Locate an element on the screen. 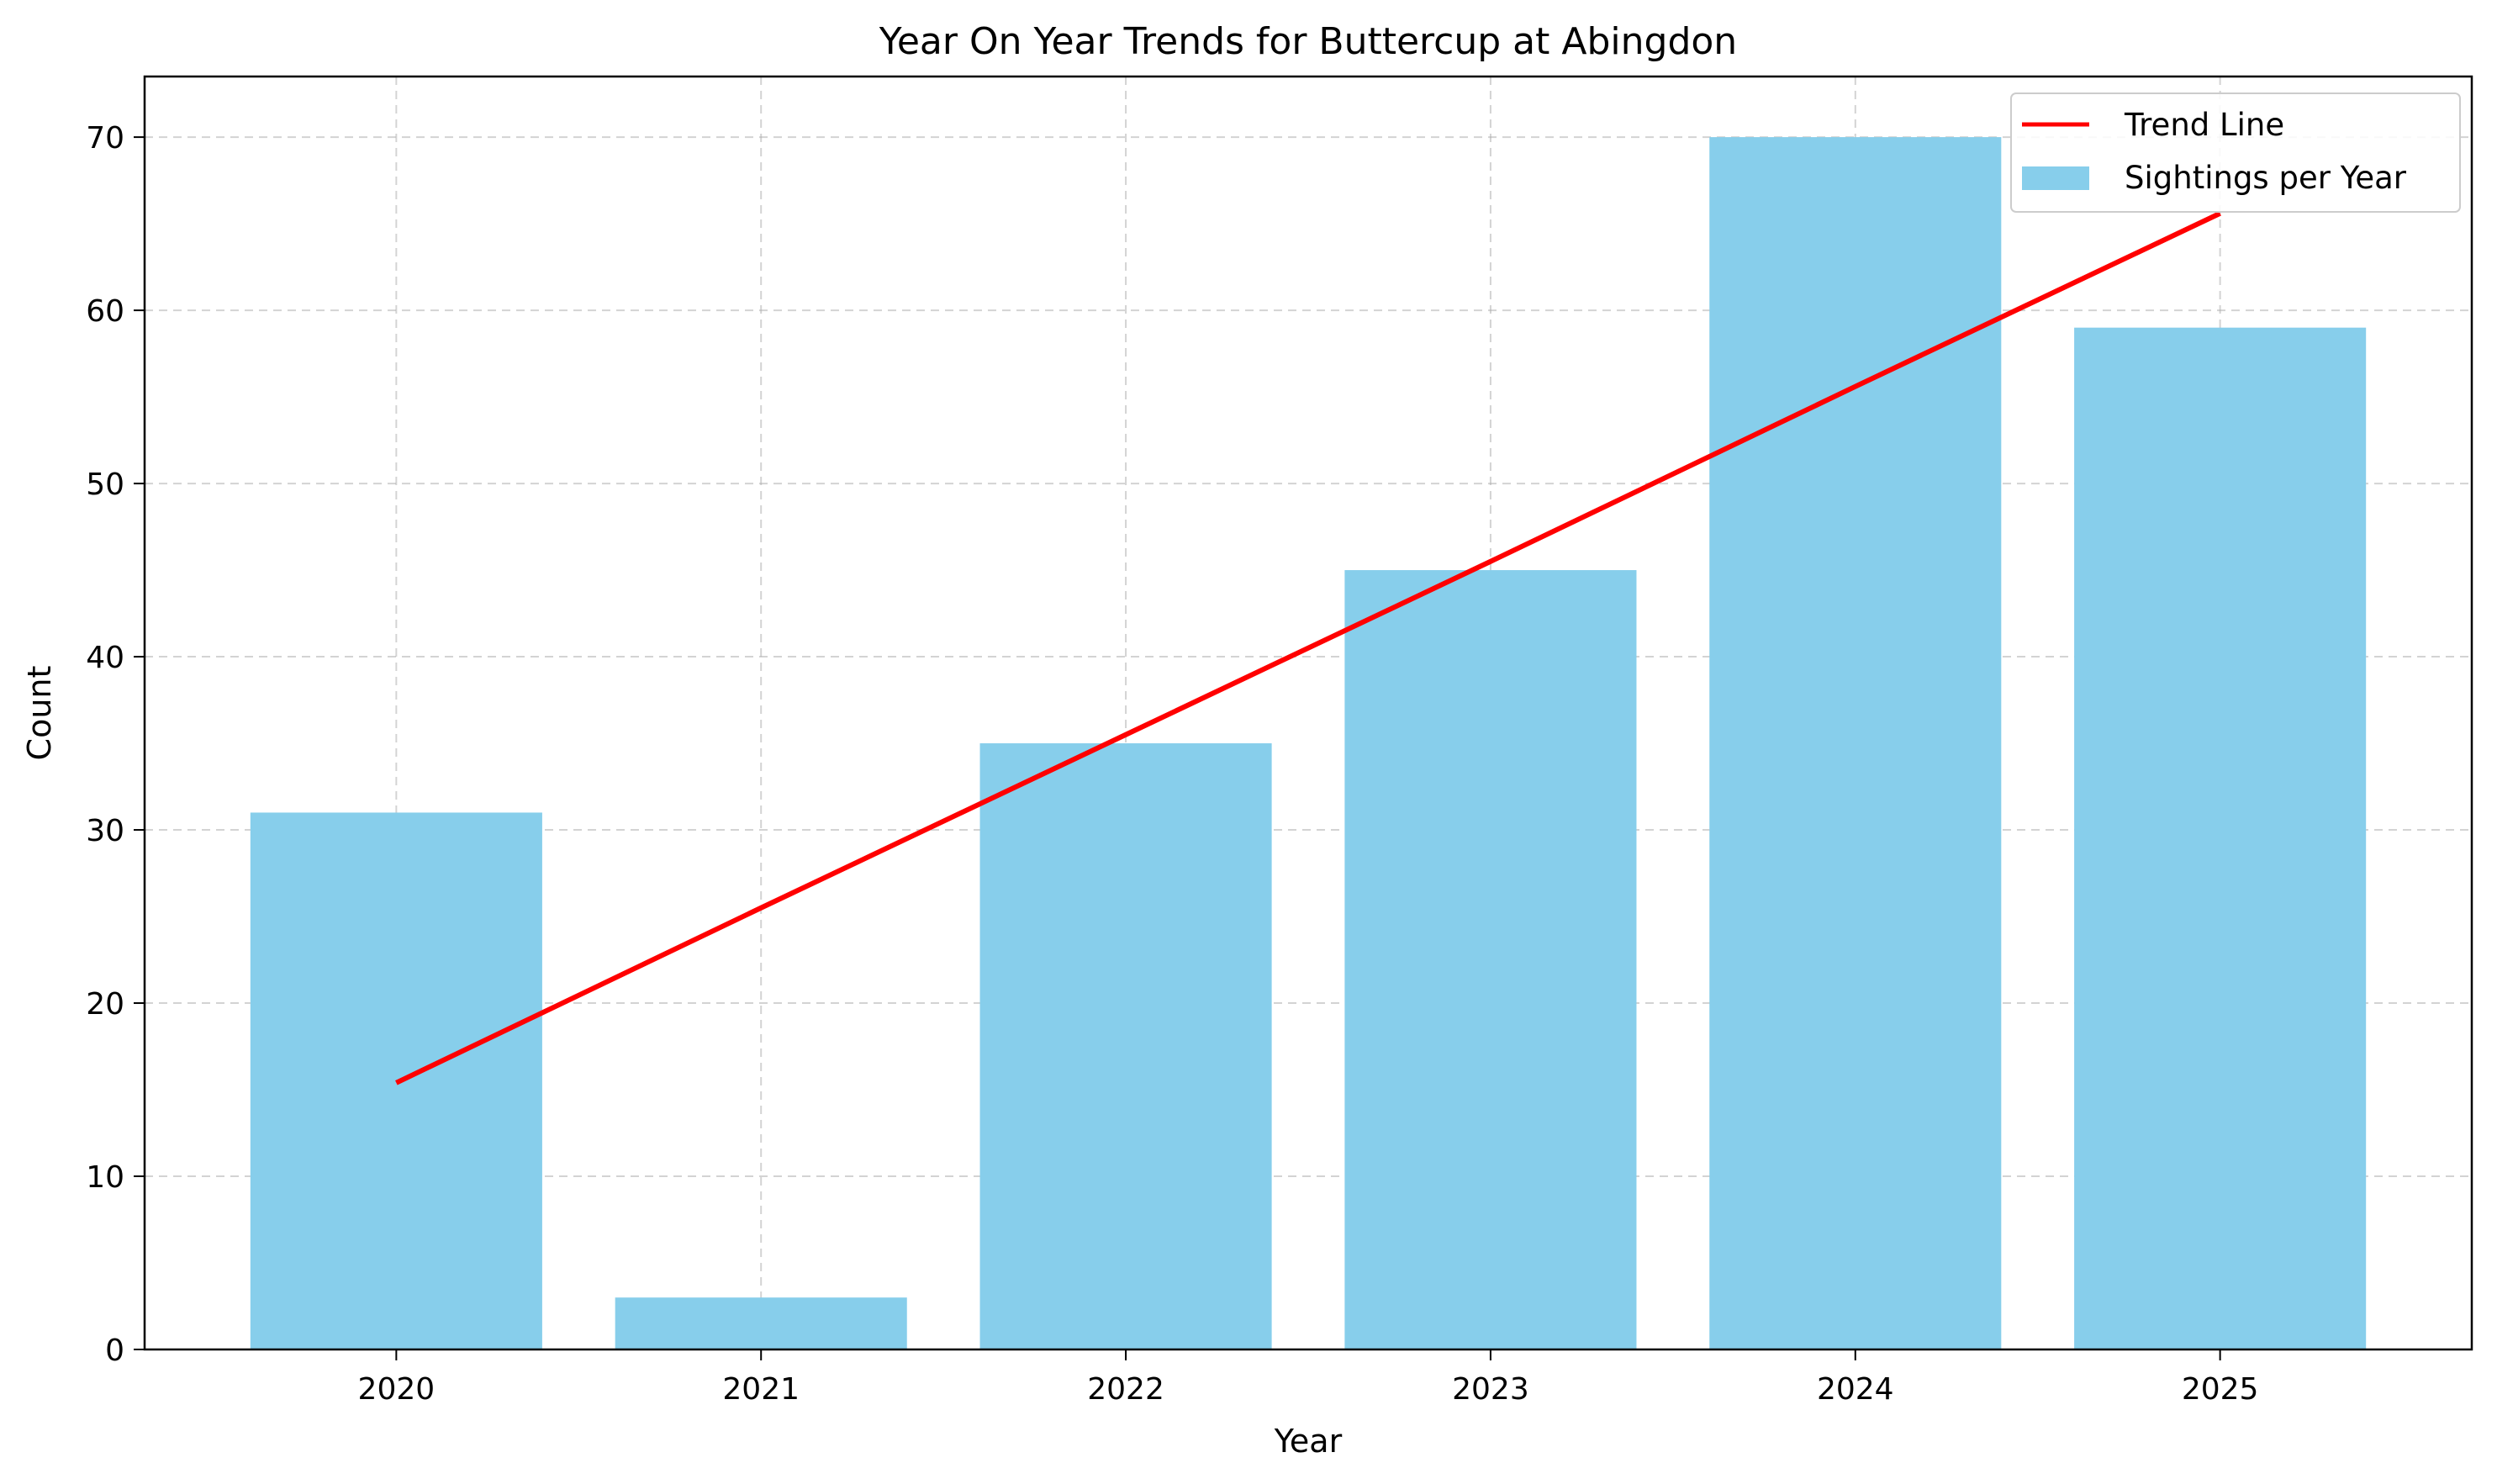 The height and width of the screenshot is (1484, 2497). x-tick-label: 2025 is located at coordinates (2220, 1389).